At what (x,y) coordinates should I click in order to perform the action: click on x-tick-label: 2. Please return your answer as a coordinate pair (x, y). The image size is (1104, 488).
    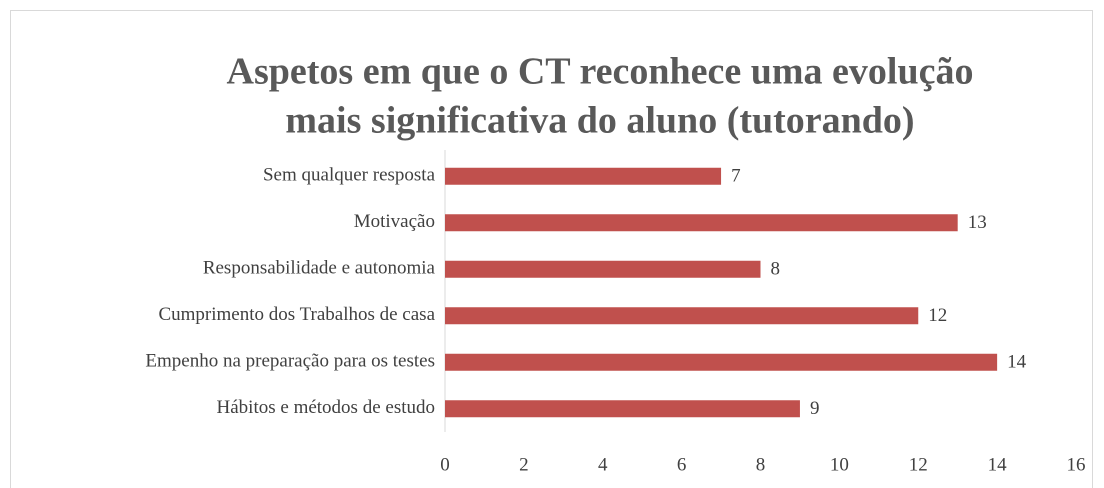
    Looking at the image, I should click on (524, 464).